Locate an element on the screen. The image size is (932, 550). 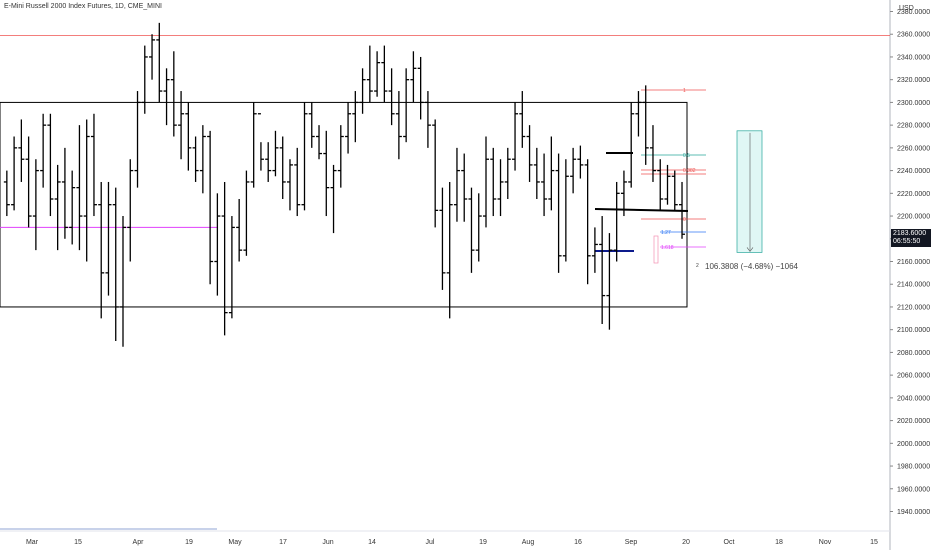
fib-range-bracket is located at coordinates (656, 249).